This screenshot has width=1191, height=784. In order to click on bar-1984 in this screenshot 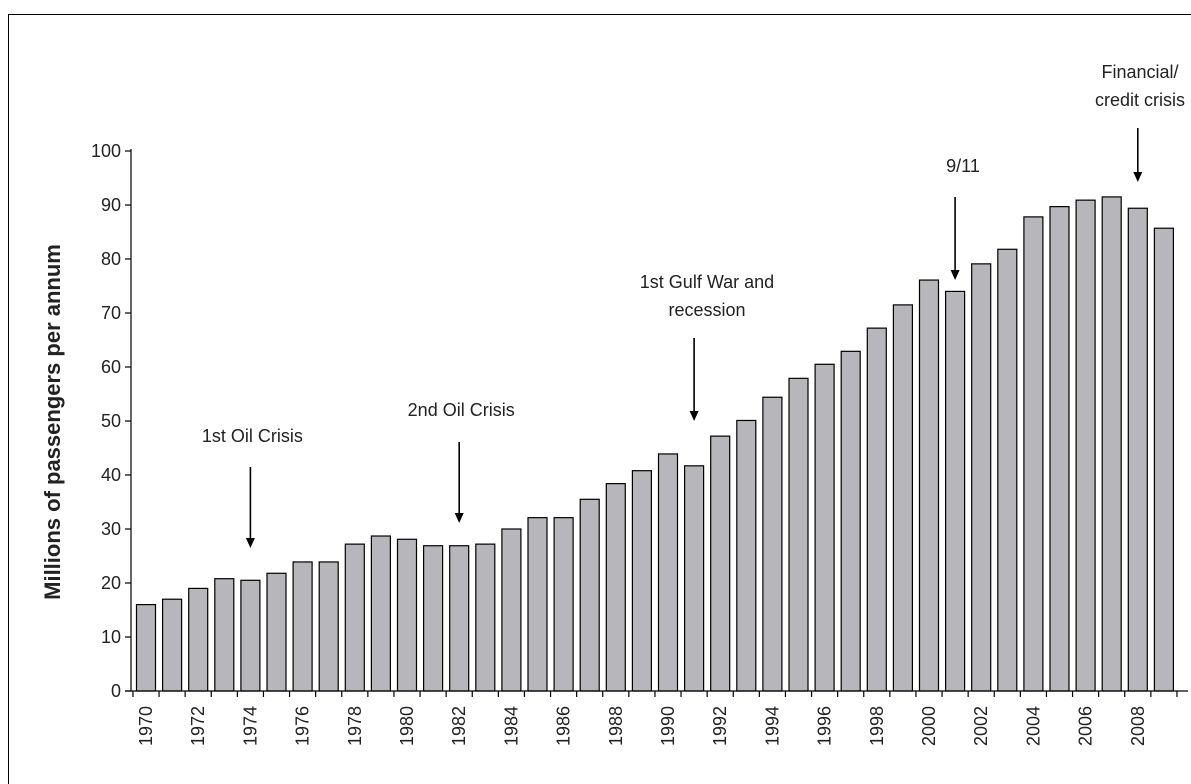, I will do `click(511, 610)`.